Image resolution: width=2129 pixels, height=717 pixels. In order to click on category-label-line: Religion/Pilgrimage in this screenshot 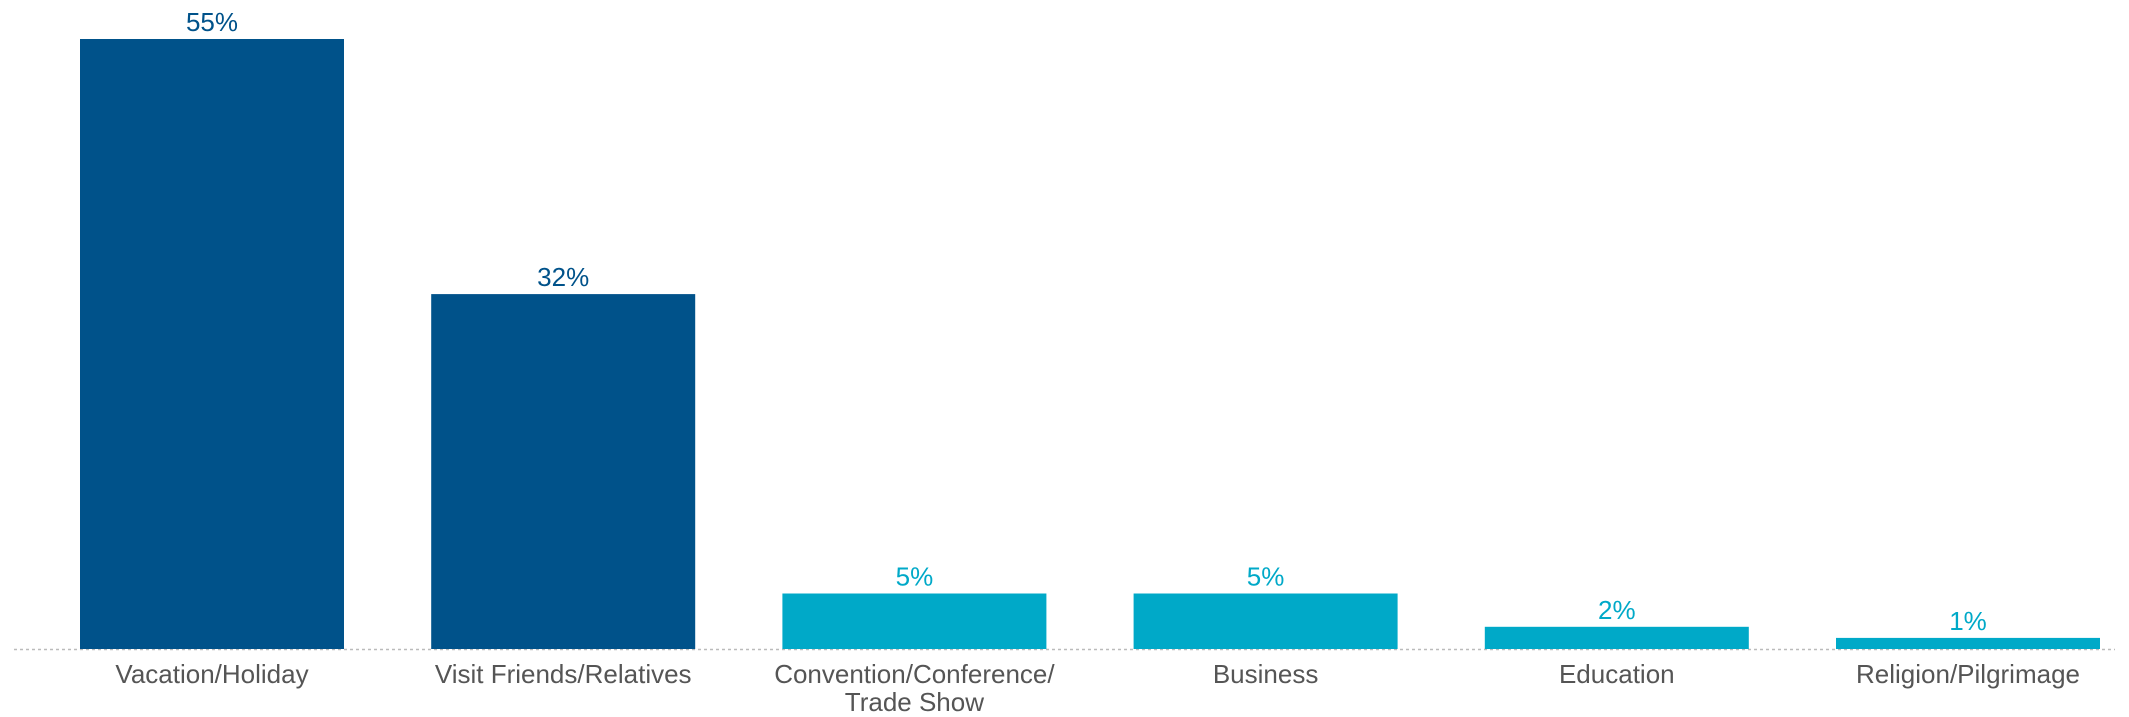, I will do `click(1968, 674)`.